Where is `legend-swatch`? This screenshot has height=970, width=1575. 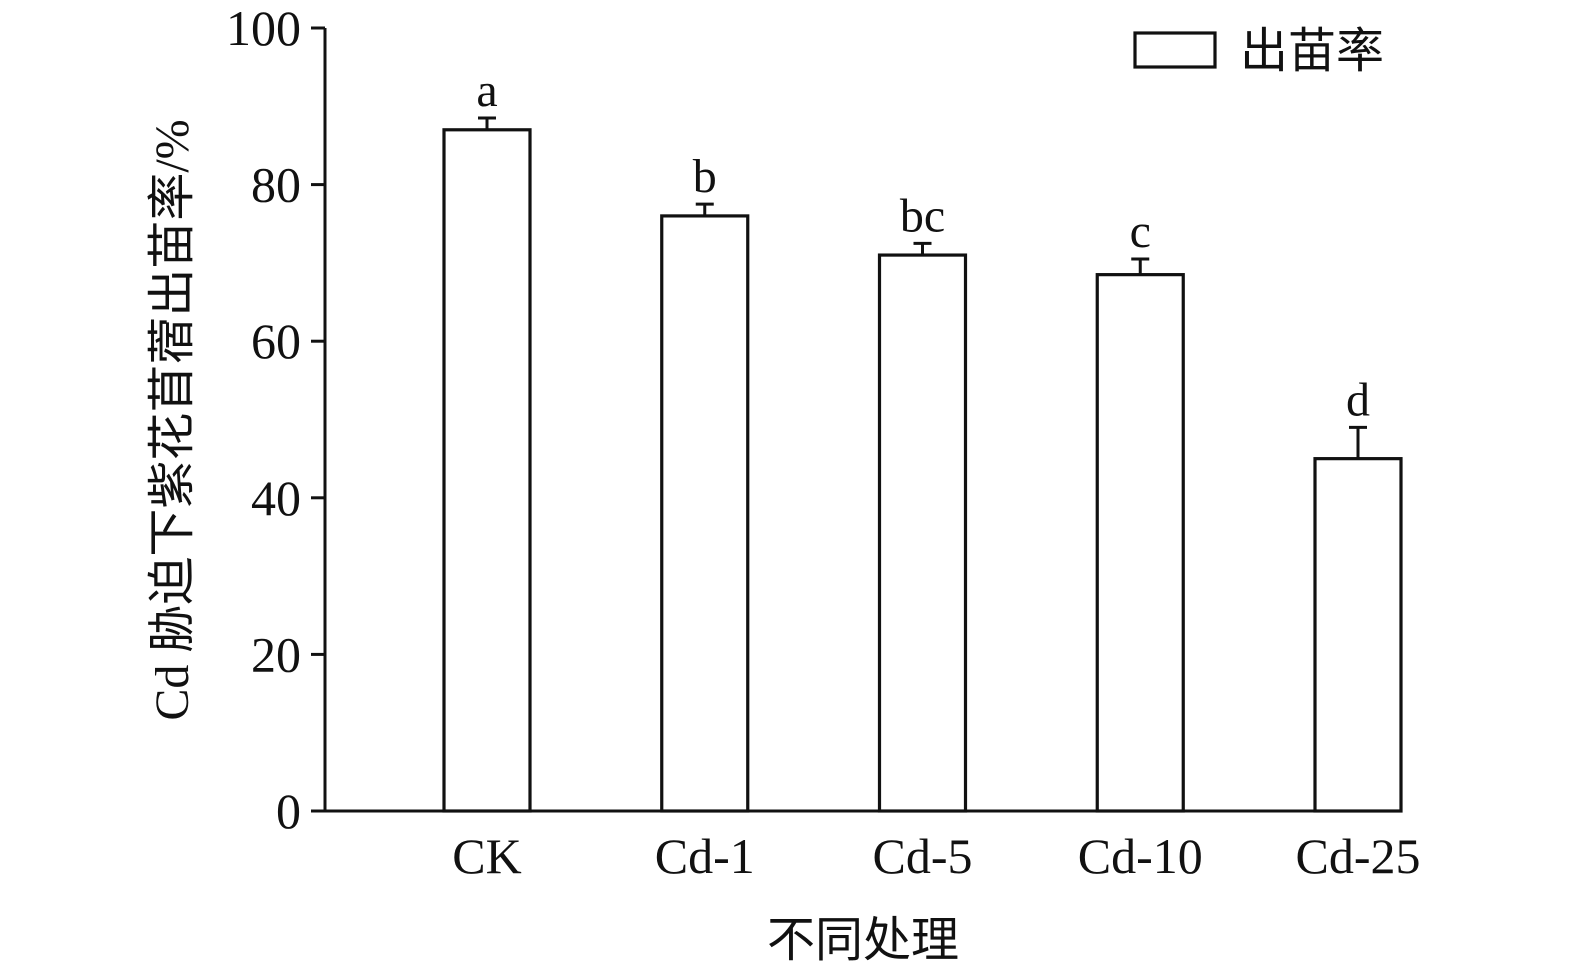
legend-swatch is located at coordinates (1175, 50).